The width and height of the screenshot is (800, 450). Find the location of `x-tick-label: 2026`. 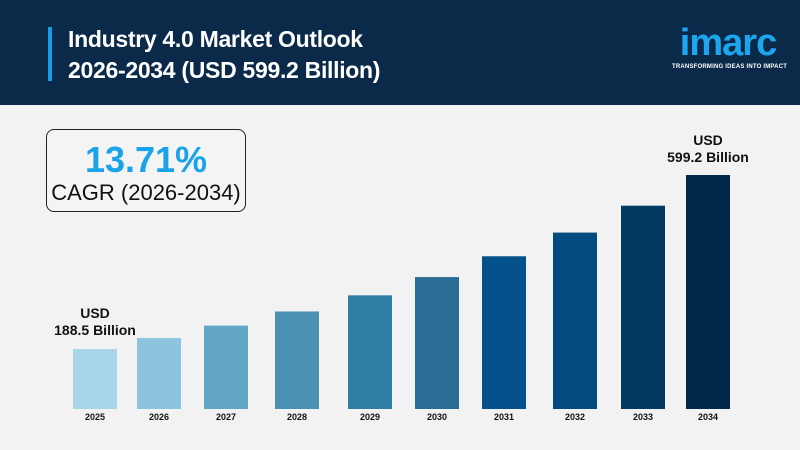

x-tick-label: 2026 is located at coordinates (159, 417).